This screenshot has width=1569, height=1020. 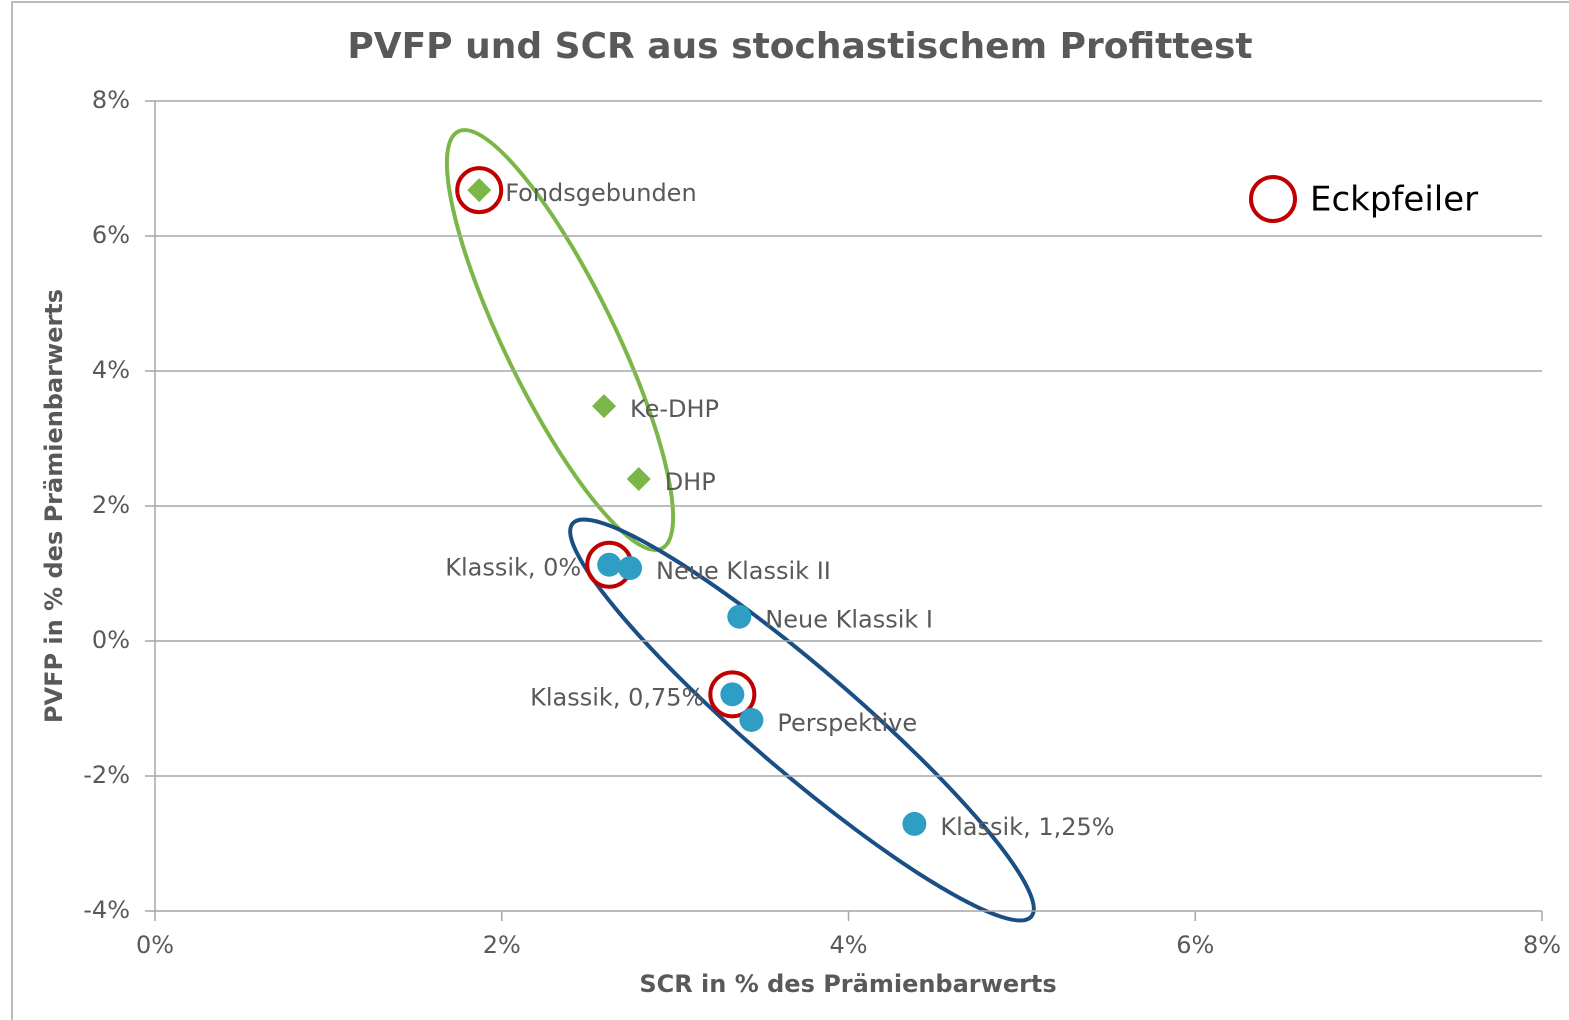 I want to click on y-tick-label: 6%, so click(x=111, y=235).